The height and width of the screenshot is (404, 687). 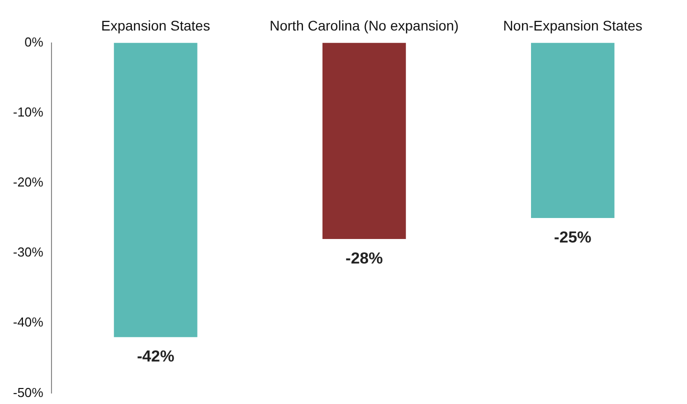 I want to click on x-tick-label: Non-Expansion States, so click(x=572, y=25).